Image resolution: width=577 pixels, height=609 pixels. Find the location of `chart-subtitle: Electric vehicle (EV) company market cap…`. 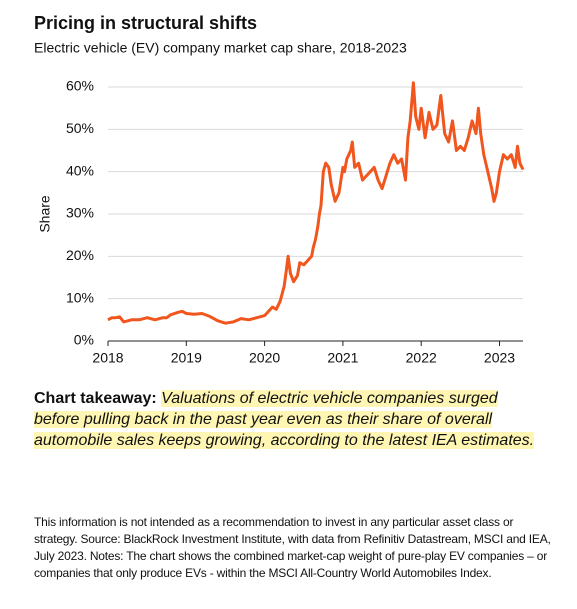

chart-subtitle: Electric vehicle (EV) company market cap… is located at coordinates (220, 48).